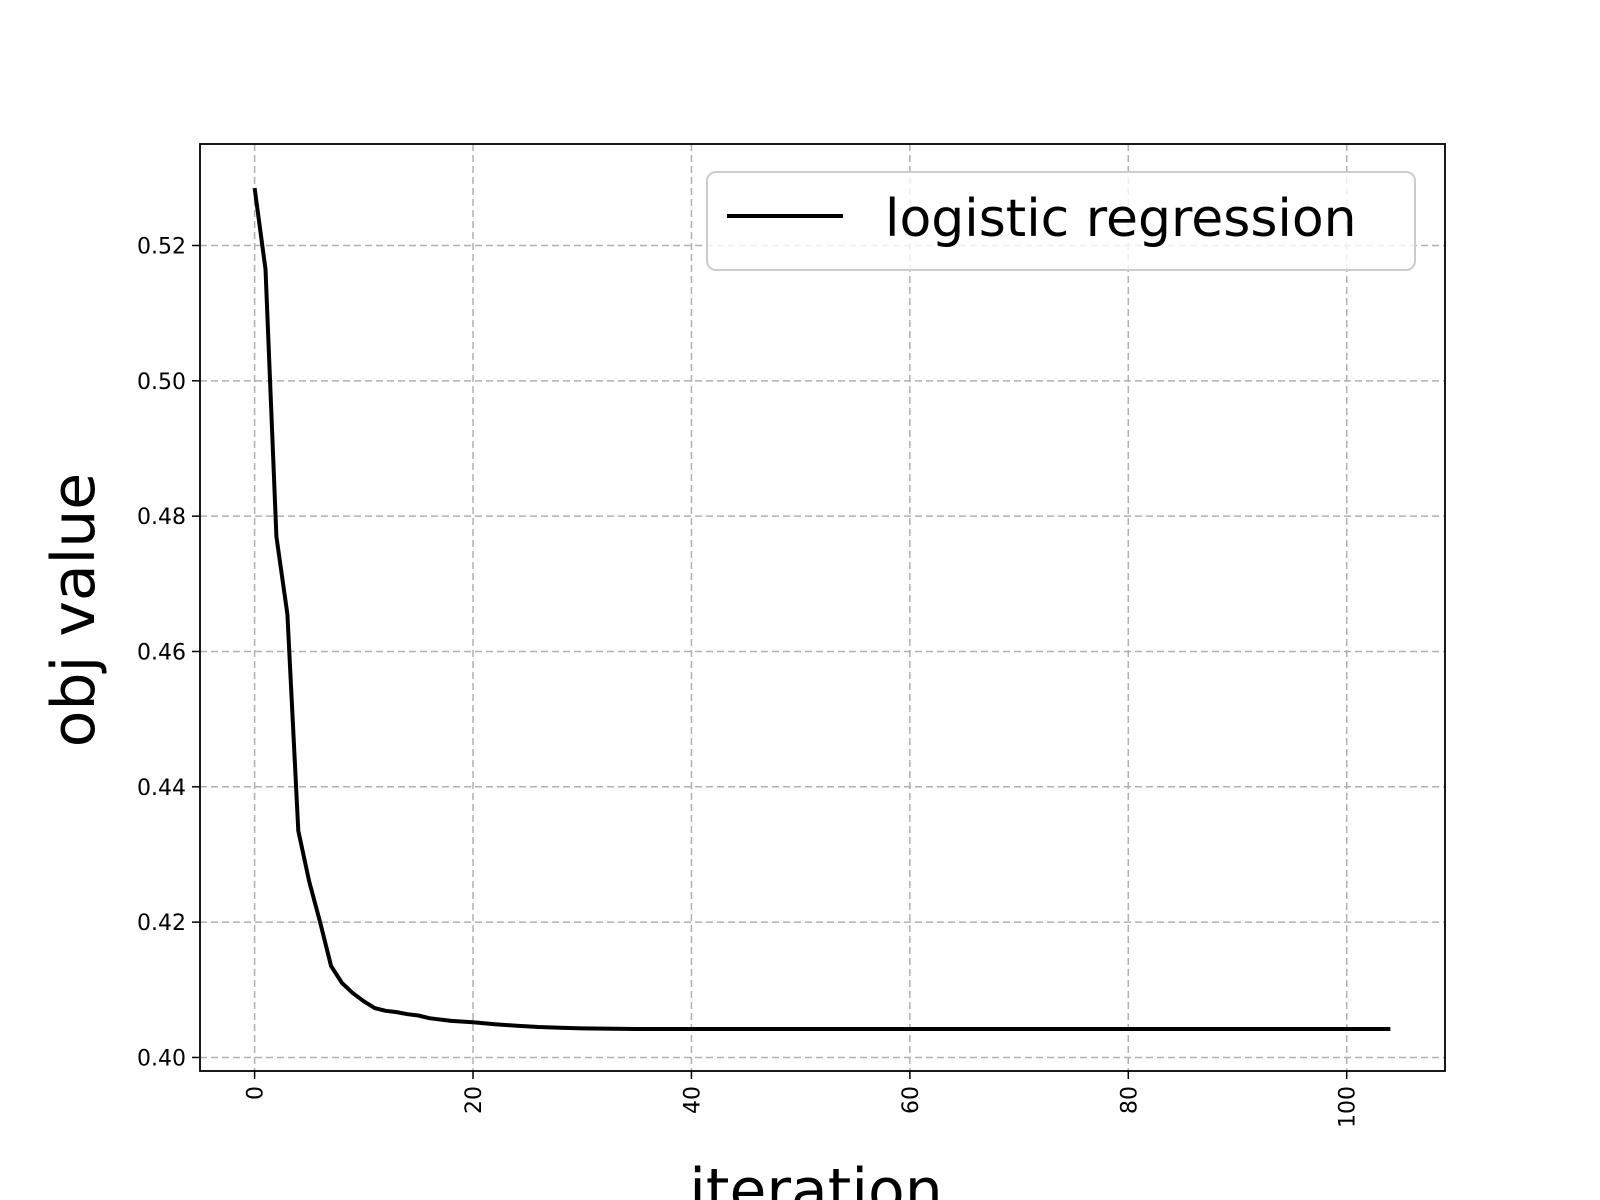 Image resolution: width=1600 pixels, height=1200 pixels. I want to click on x-tick-label: 80, so click(1129, 1100).